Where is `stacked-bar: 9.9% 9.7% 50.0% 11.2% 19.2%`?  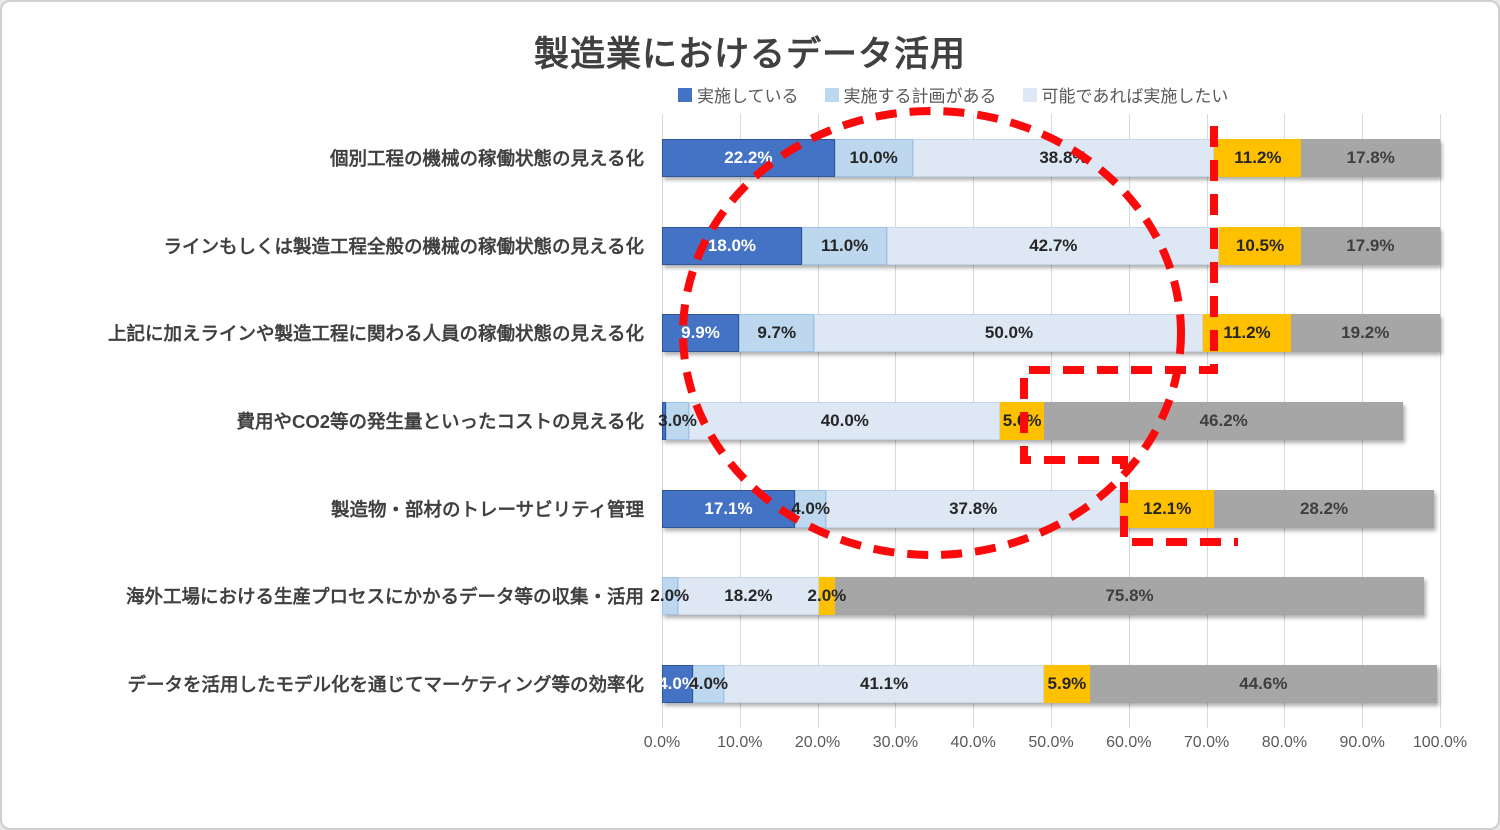
stacked-bar: 9.9% 9.7% 50.0% 11.2% 19.2% is located at coordinates (1051, 333).